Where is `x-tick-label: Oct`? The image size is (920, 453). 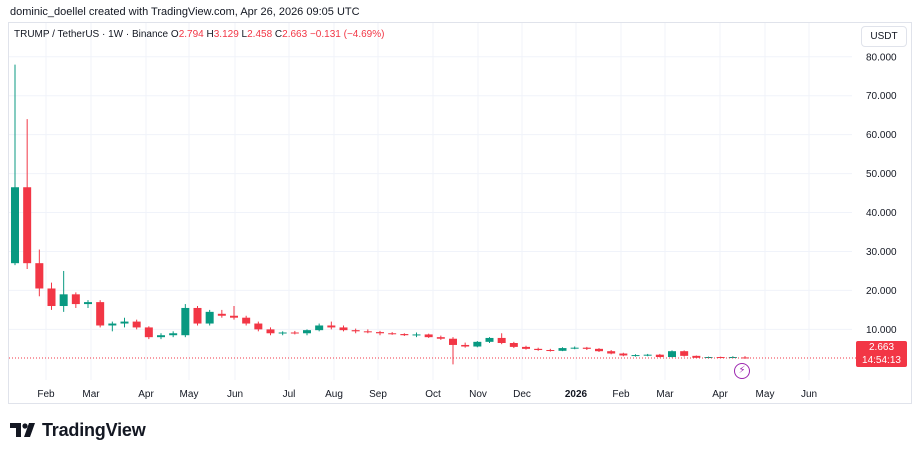 x-tick-label: Oct is located at coordinates (433, 394).